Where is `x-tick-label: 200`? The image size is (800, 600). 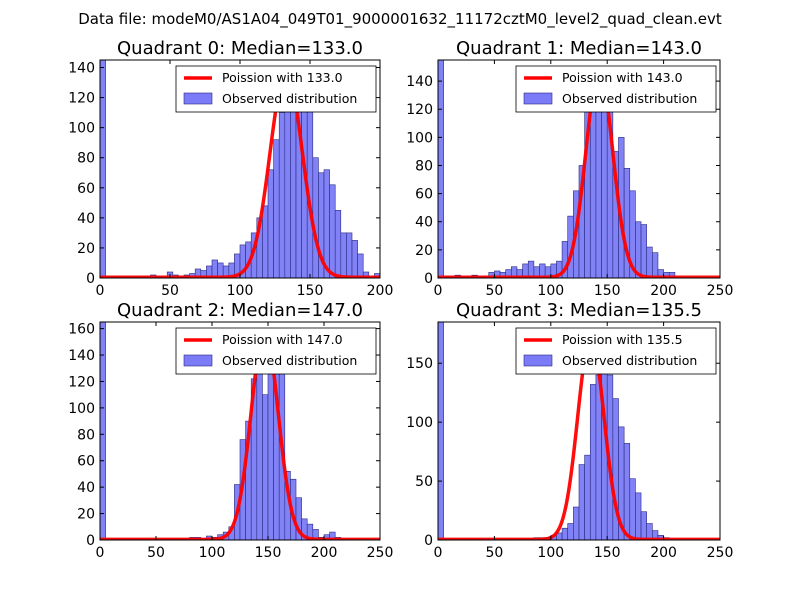 x-tick-label: 200 is located at coordinates (324, 553).